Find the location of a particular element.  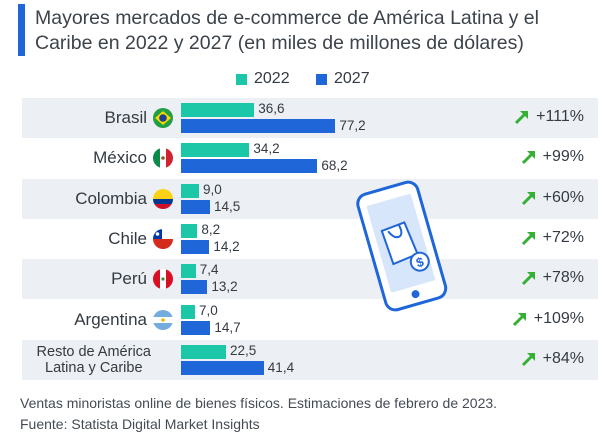

growth-indicator: +84% is located at coordinates (542, 359).